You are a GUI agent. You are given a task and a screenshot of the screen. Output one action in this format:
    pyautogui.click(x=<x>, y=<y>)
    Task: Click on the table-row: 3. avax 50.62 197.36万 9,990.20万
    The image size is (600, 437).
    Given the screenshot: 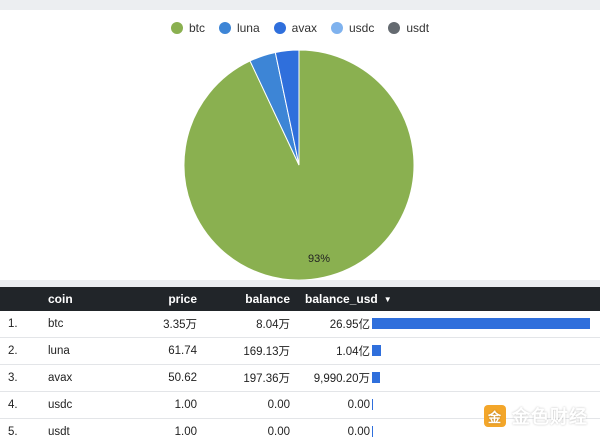 What is the action you would take?
    pyautogui.click(x=300, y=378)
    